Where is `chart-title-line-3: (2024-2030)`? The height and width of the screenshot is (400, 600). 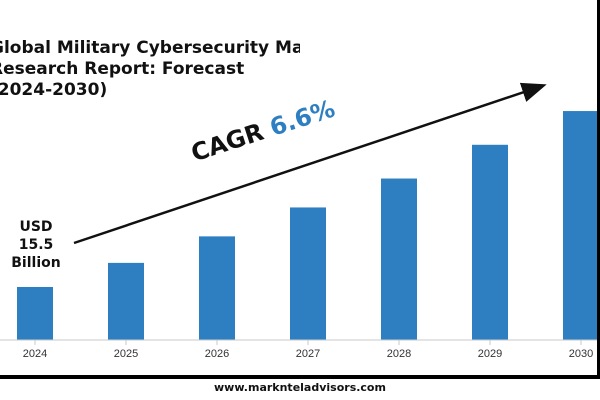 chart-title-line-3: (2024-2030) is located at coordinates (54, 90).